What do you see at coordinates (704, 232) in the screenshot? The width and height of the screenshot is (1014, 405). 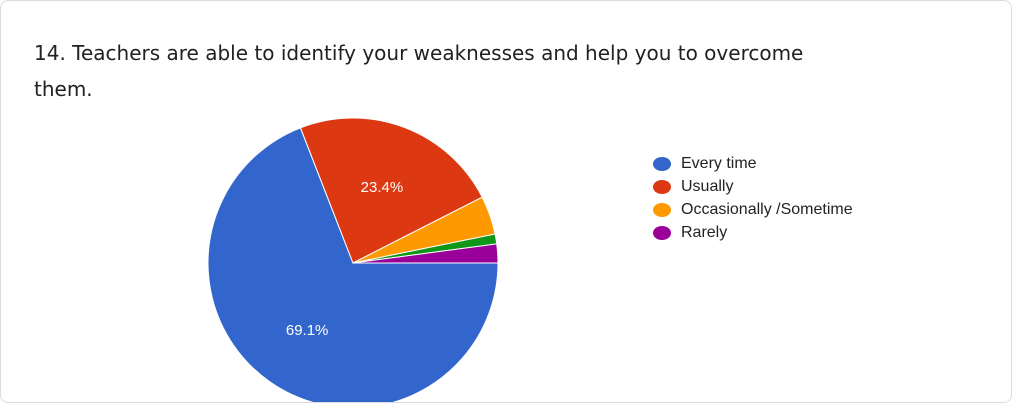 I see `legend-label: Rarely` at bounding box center [704, 232].